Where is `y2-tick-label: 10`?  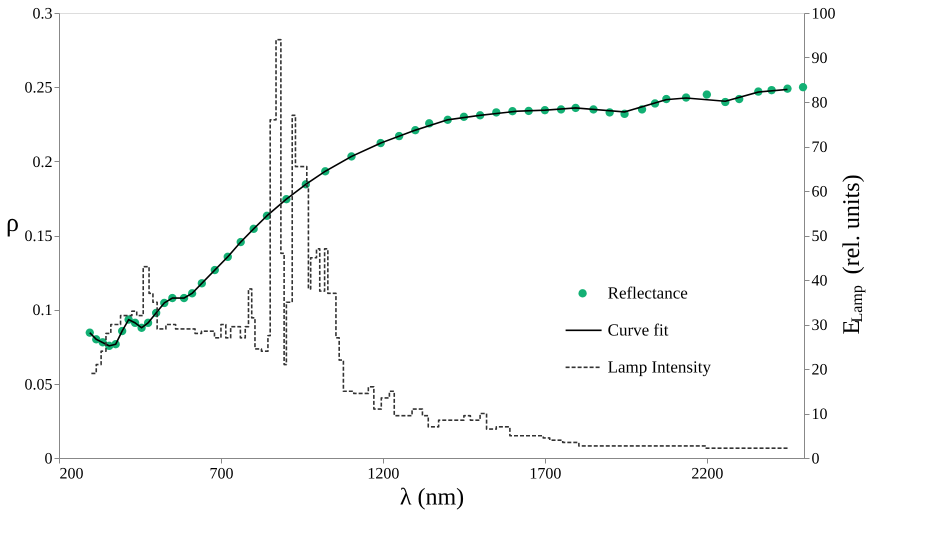
y2-tick-label: 10 is located at coordinates (820, 414).